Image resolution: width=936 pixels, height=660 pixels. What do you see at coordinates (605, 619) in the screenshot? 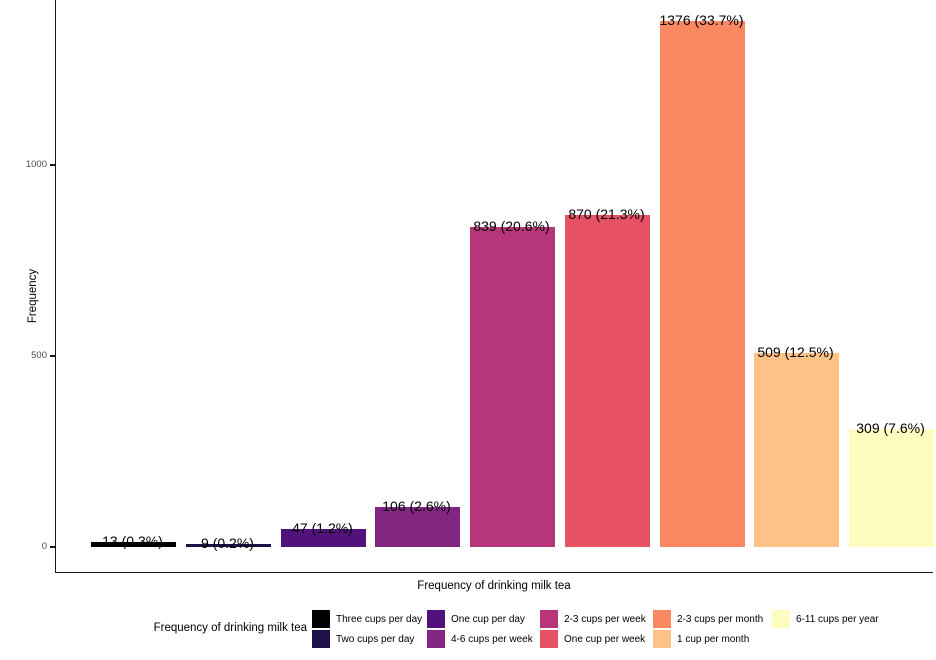
I see `legend-item-label: 2-3 cups per week` at bounding box center [605, 619].